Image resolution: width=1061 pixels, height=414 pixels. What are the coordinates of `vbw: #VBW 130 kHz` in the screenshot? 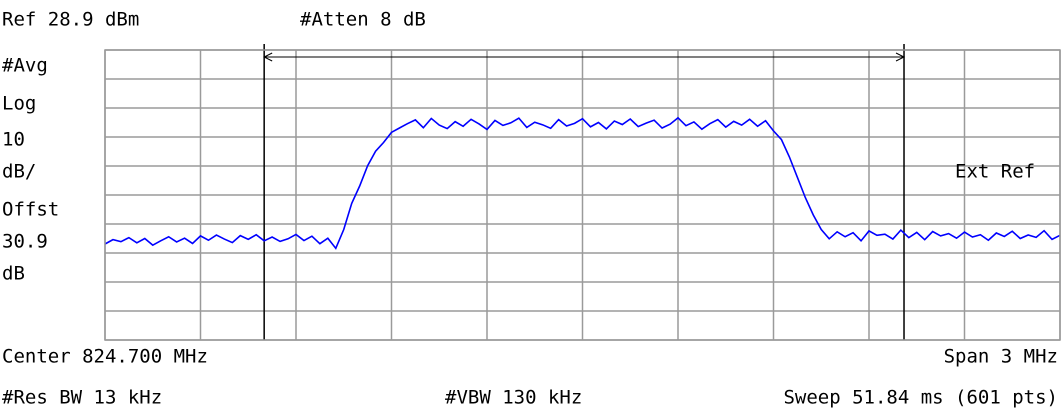 It's located at (513, 398).